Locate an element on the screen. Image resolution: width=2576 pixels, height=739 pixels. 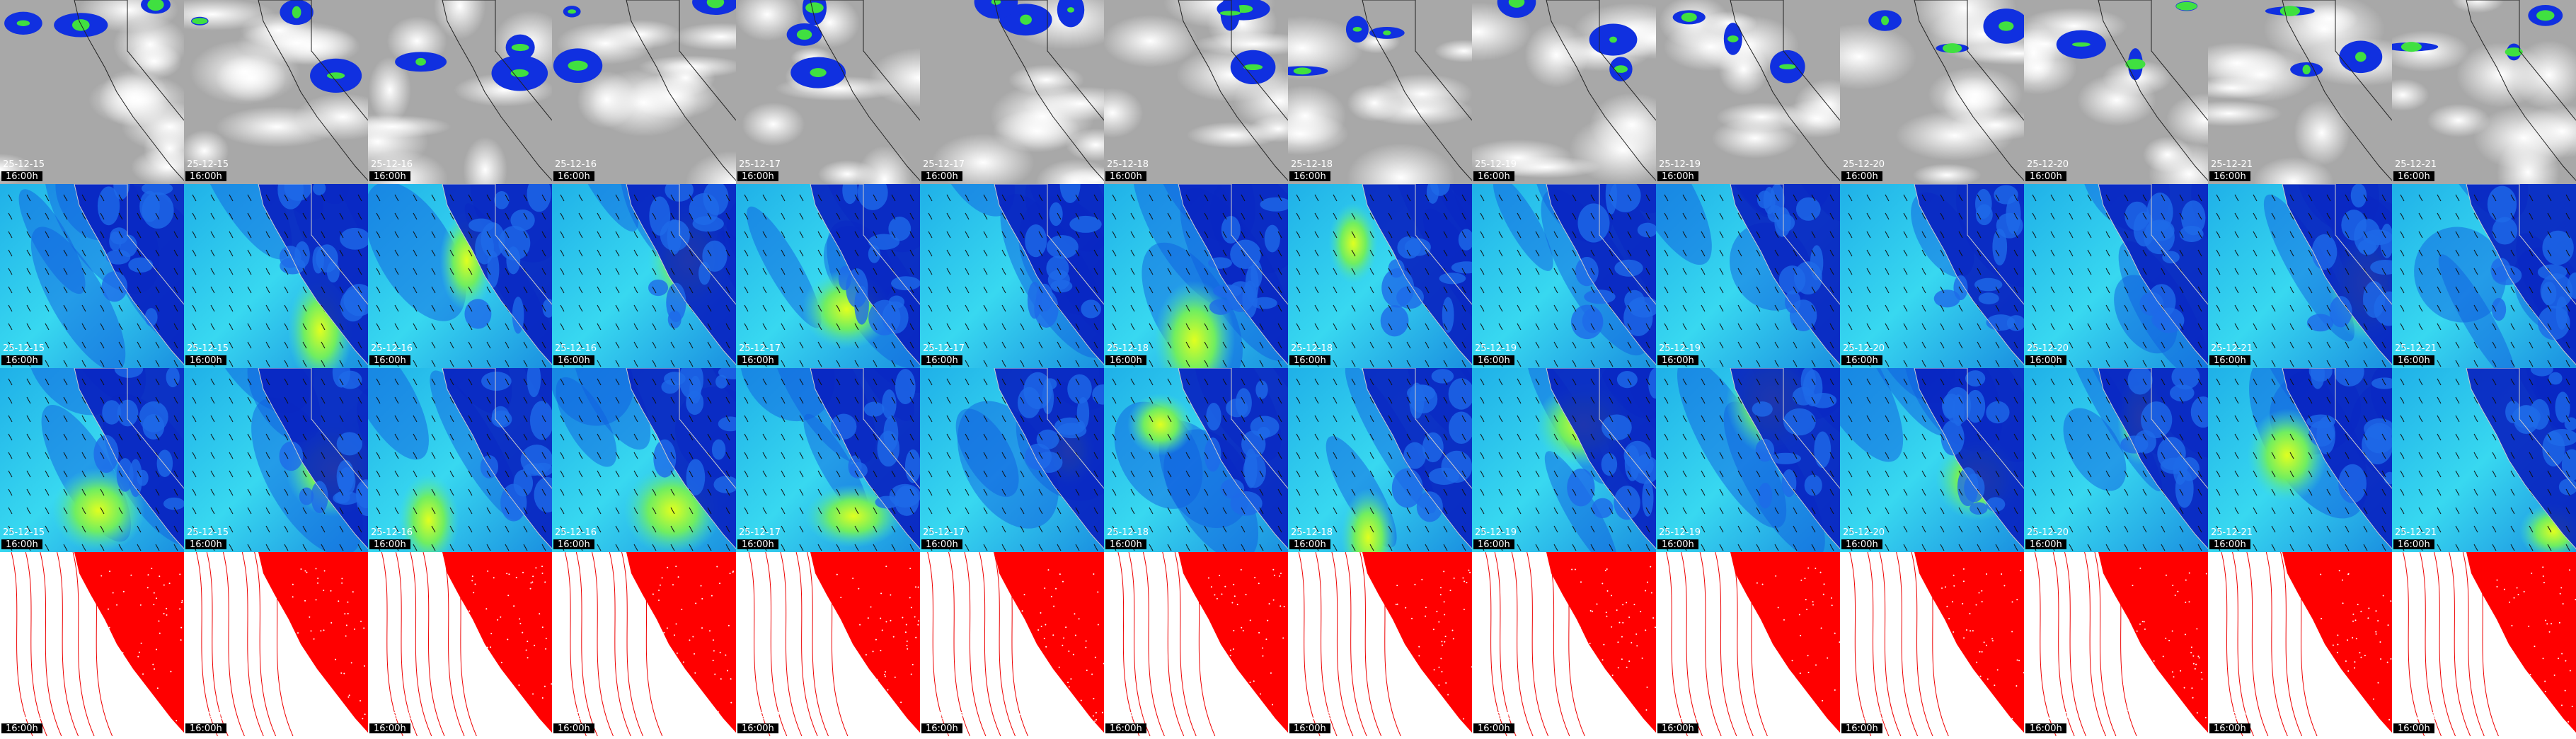
time-box is located at coordinates (21, 544).